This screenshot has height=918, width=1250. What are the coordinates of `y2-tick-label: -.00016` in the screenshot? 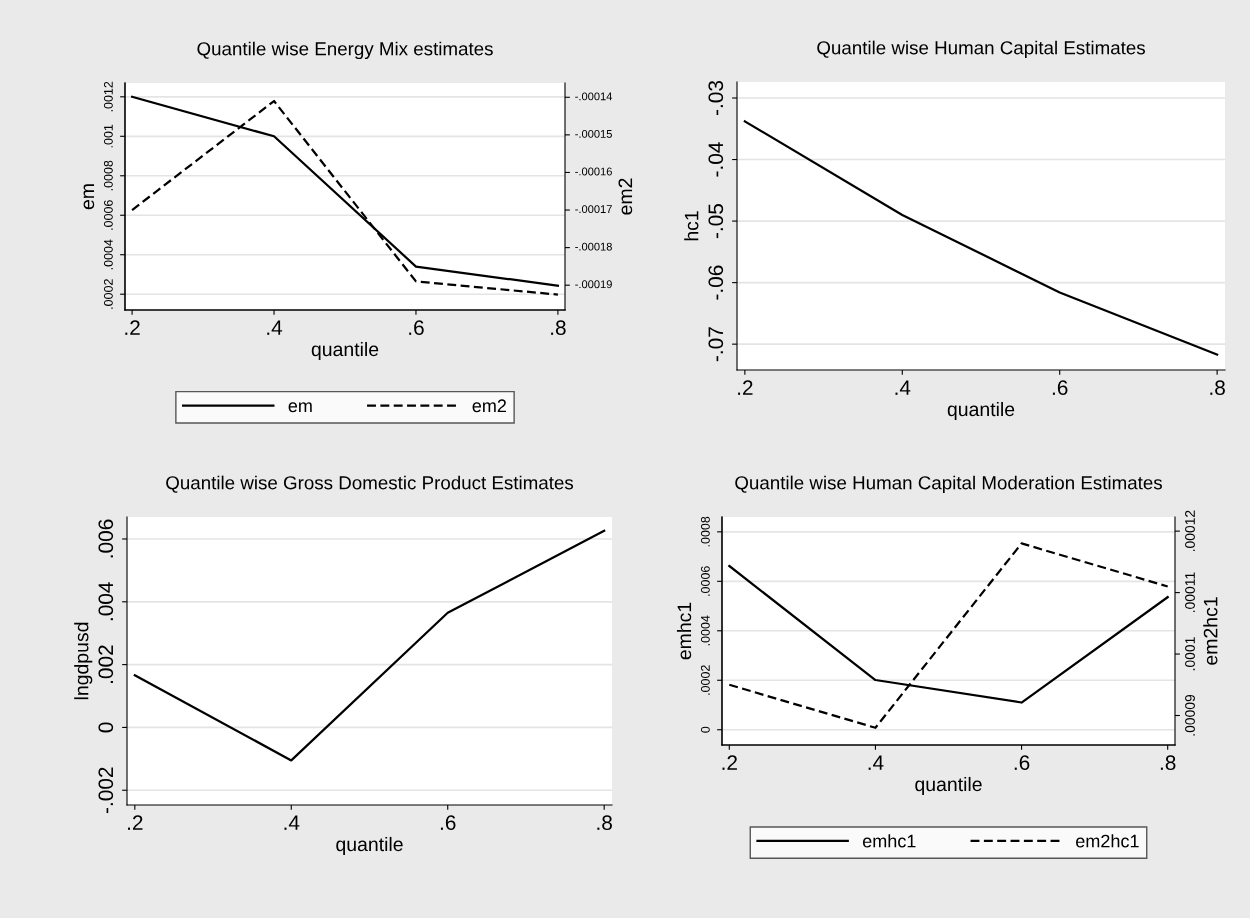 It's located at (593, 171).